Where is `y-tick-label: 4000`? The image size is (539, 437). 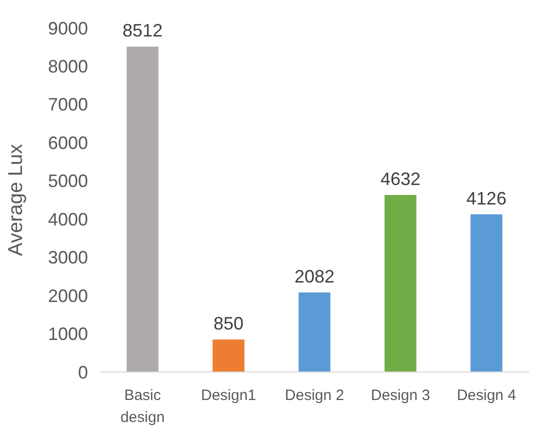
y-tick-label: 4000 is located at coordinates (68, 219).